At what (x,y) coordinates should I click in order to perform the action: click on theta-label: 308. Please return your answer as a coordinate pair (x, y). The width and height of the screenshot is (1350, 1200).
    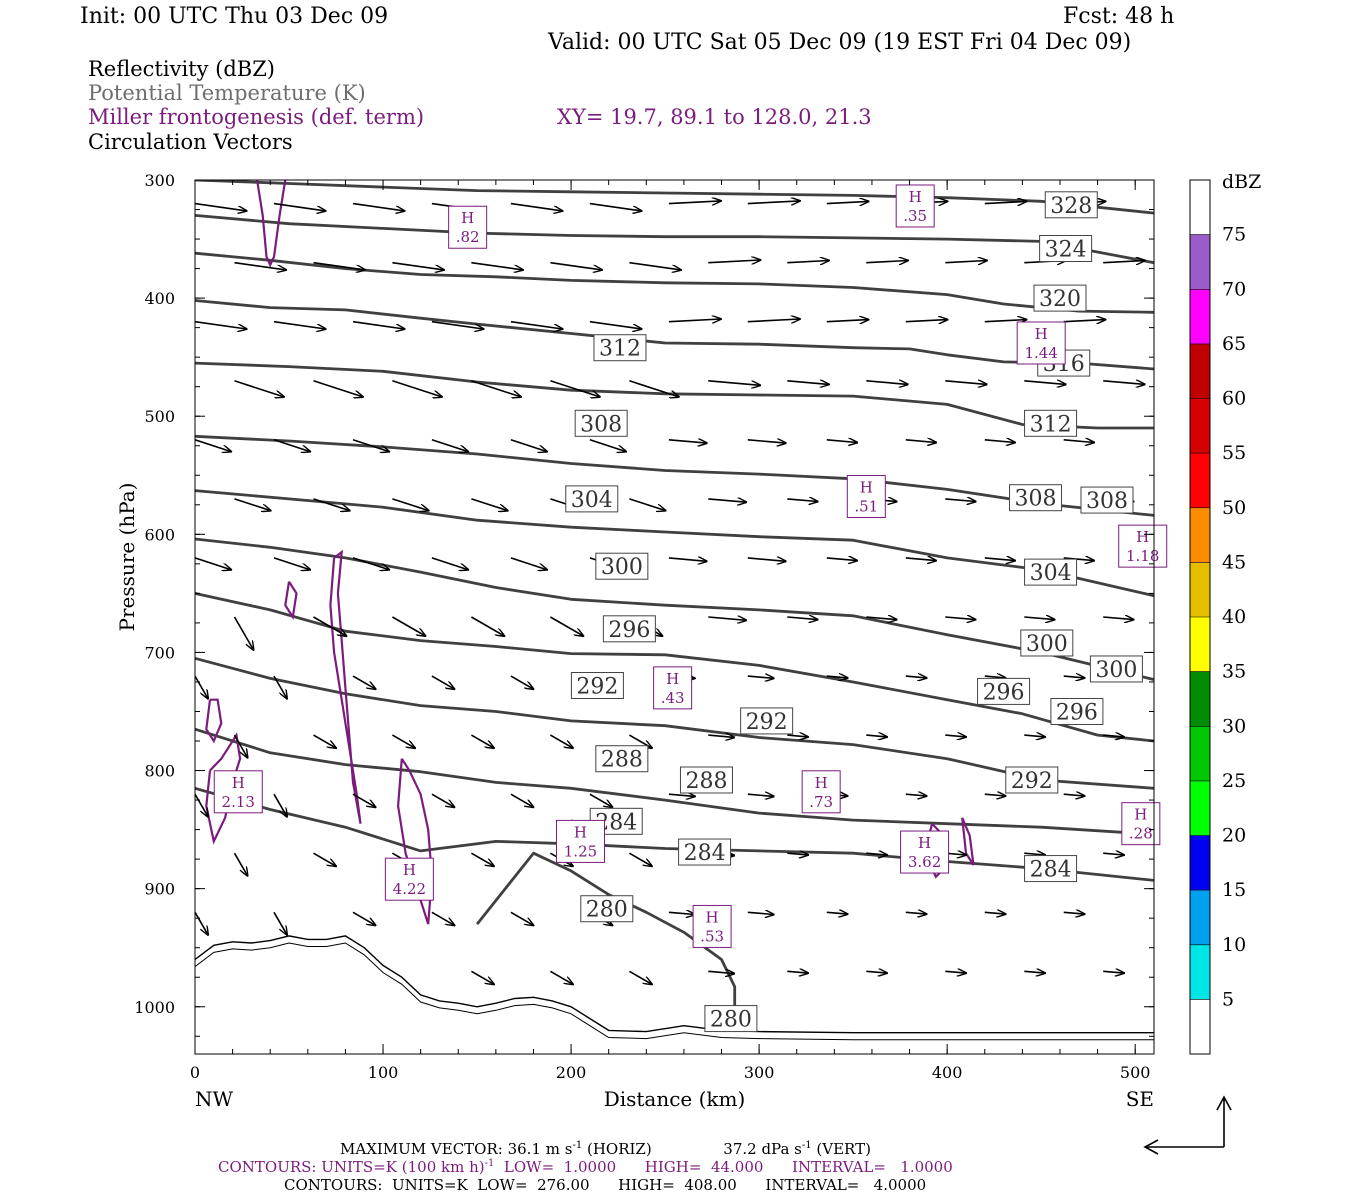
    Looking at the image, I should click on (1036, 498).